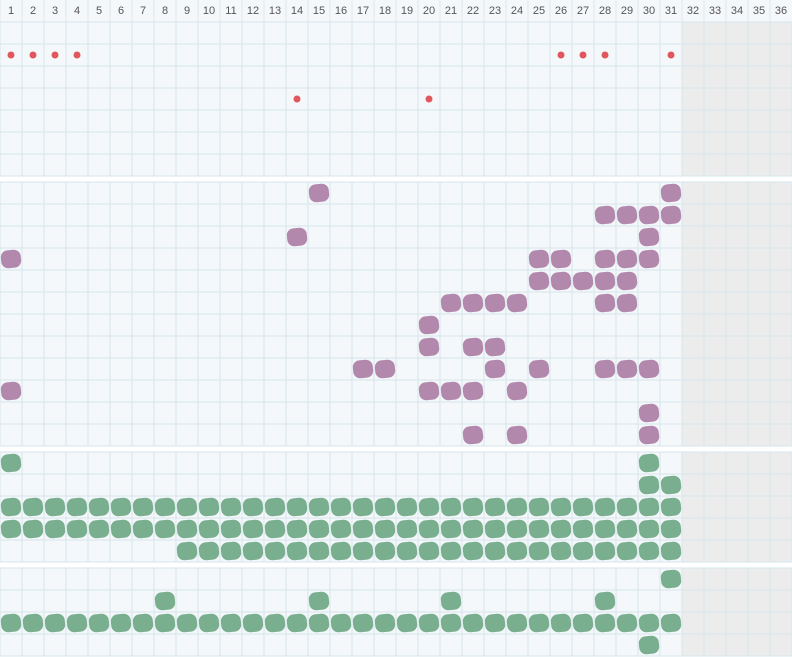 The image size is (792, 657). Describe the element at coordinates (341, 11) in the screenshot. I see `day-label: 16` at that location.